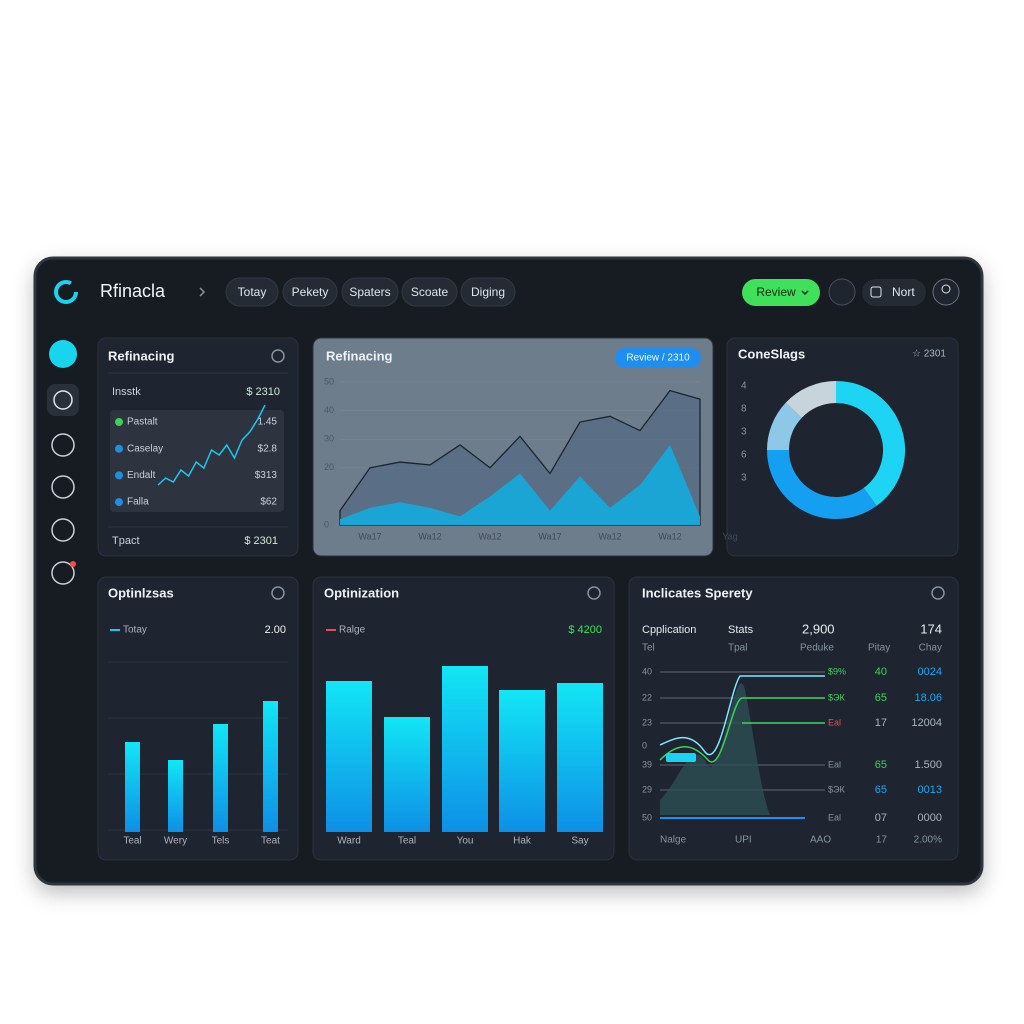 This screenshot has height=1024, width=1024. Describe the element at coordinates (268, 448) in the screenshot. I see `legend-value: $2.8` at that location.